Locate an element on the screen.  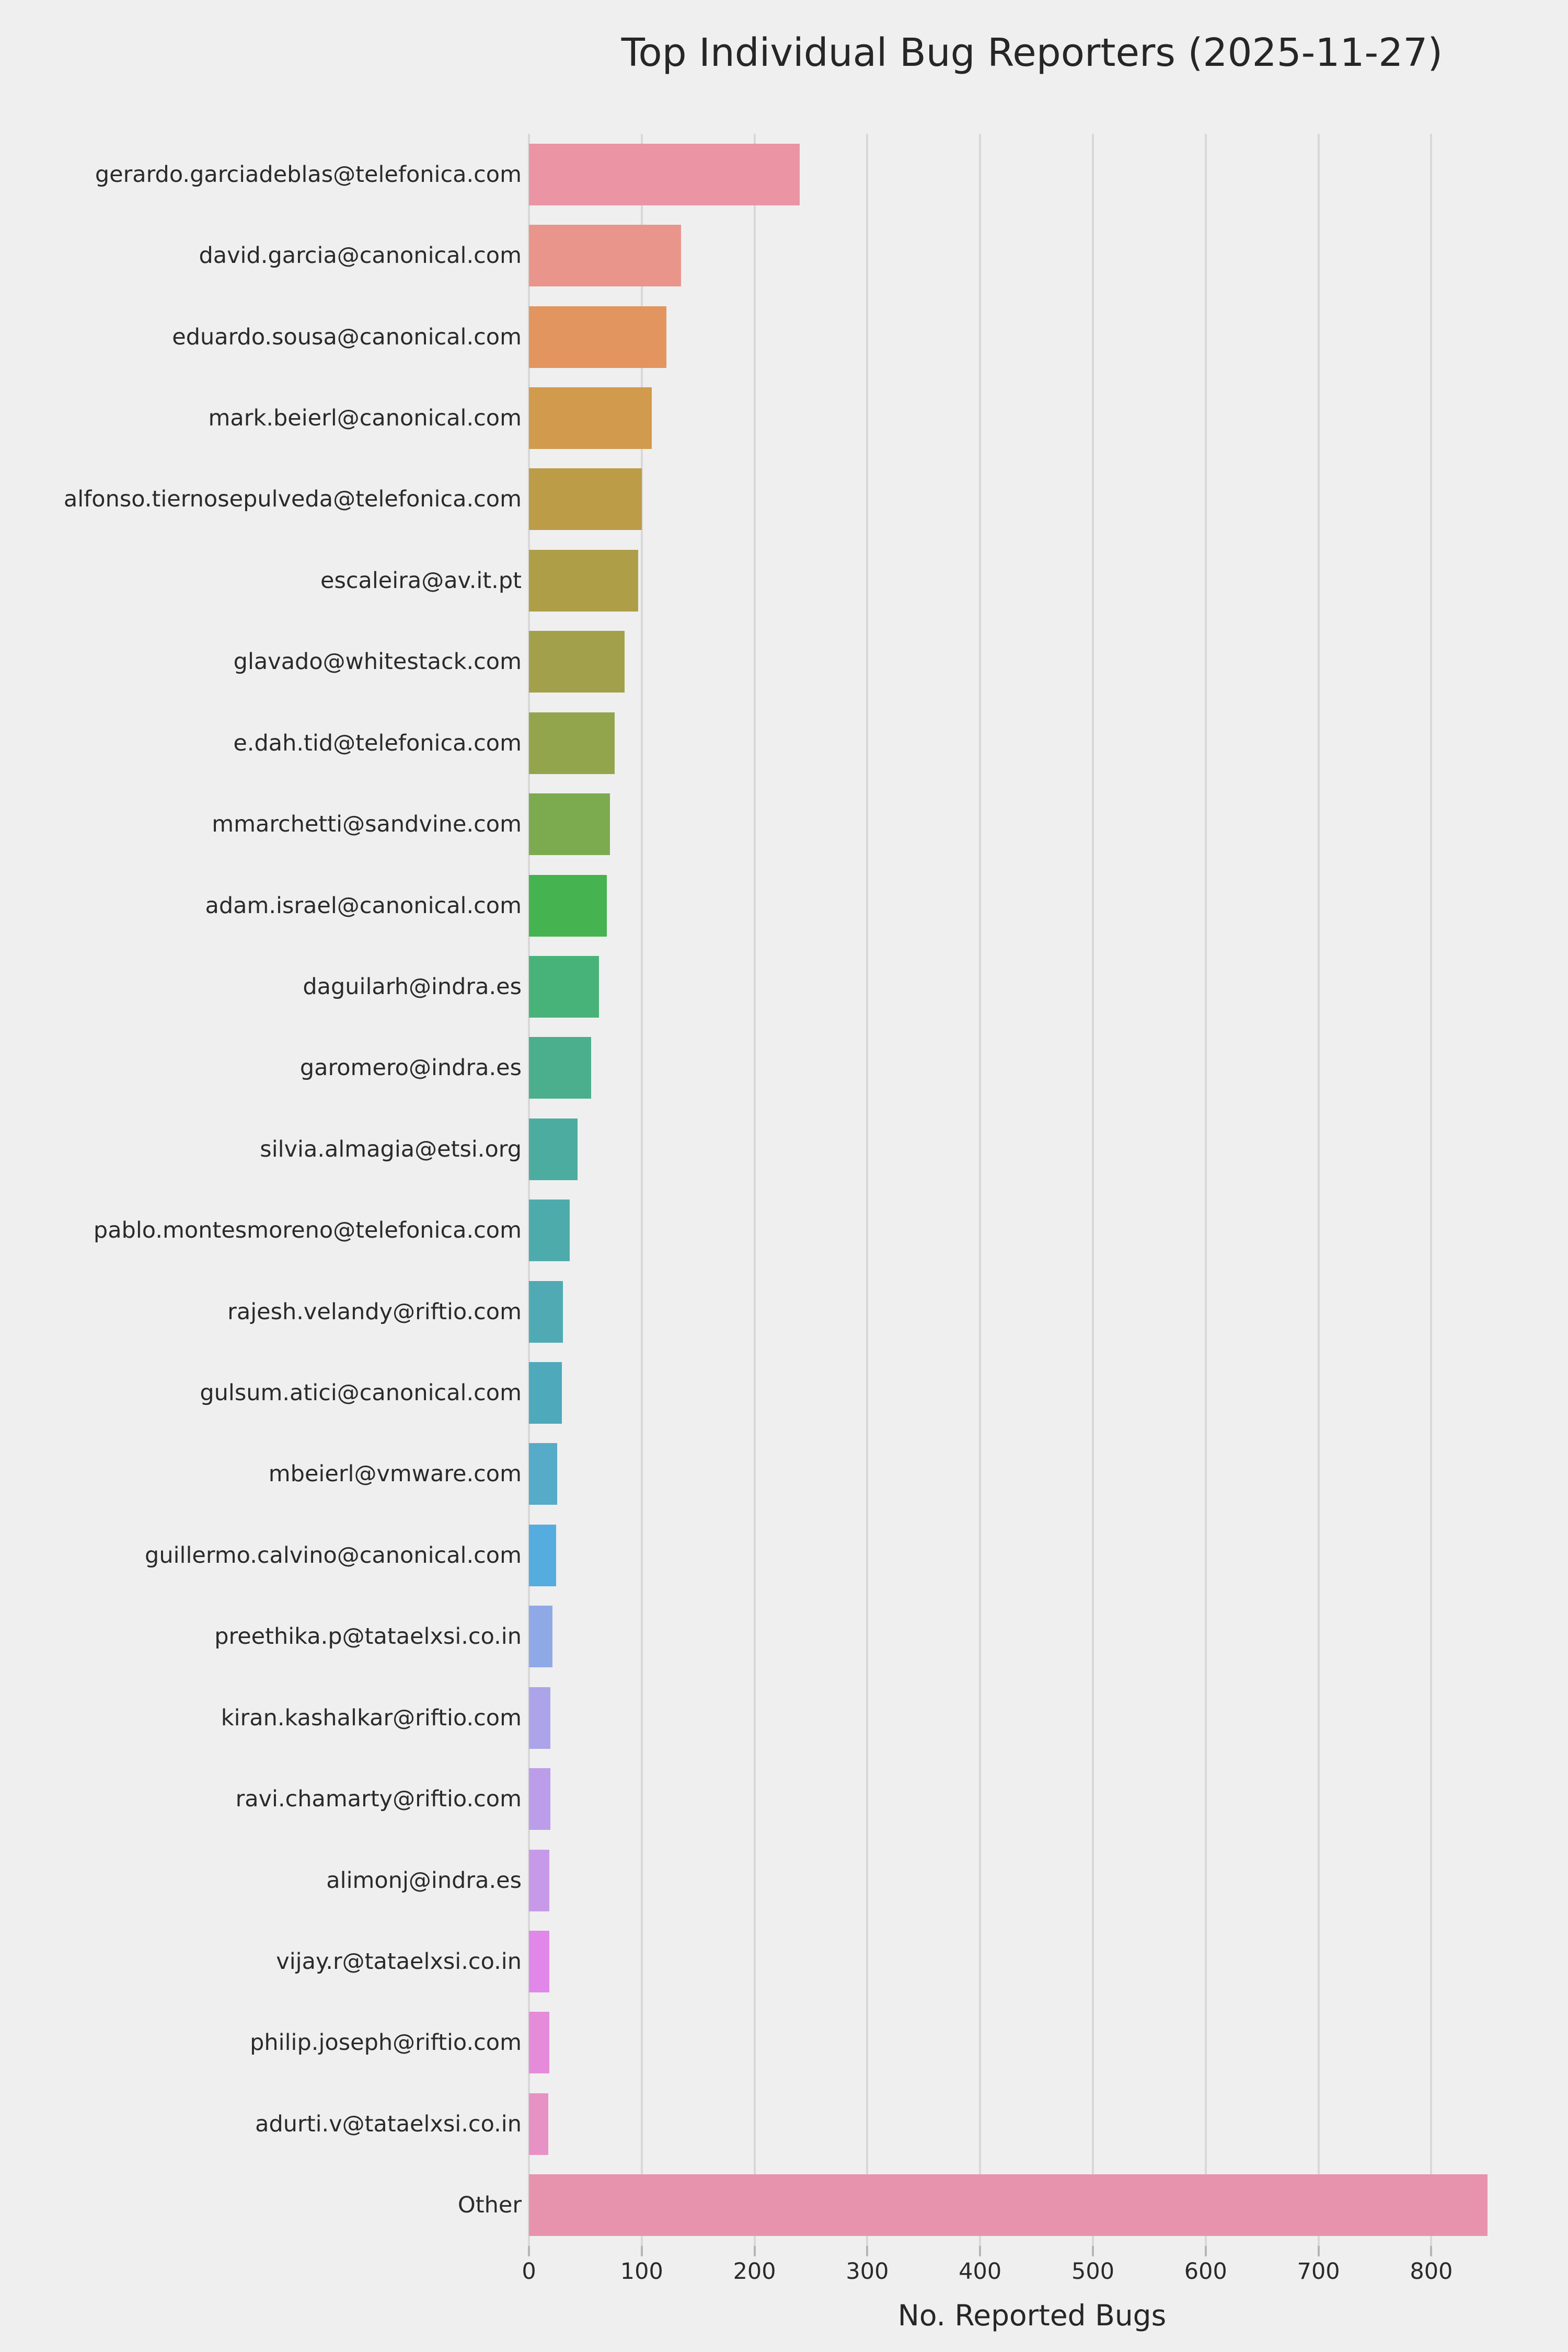
bar-rajesh.velandy is located at coordinates (546, 1312).